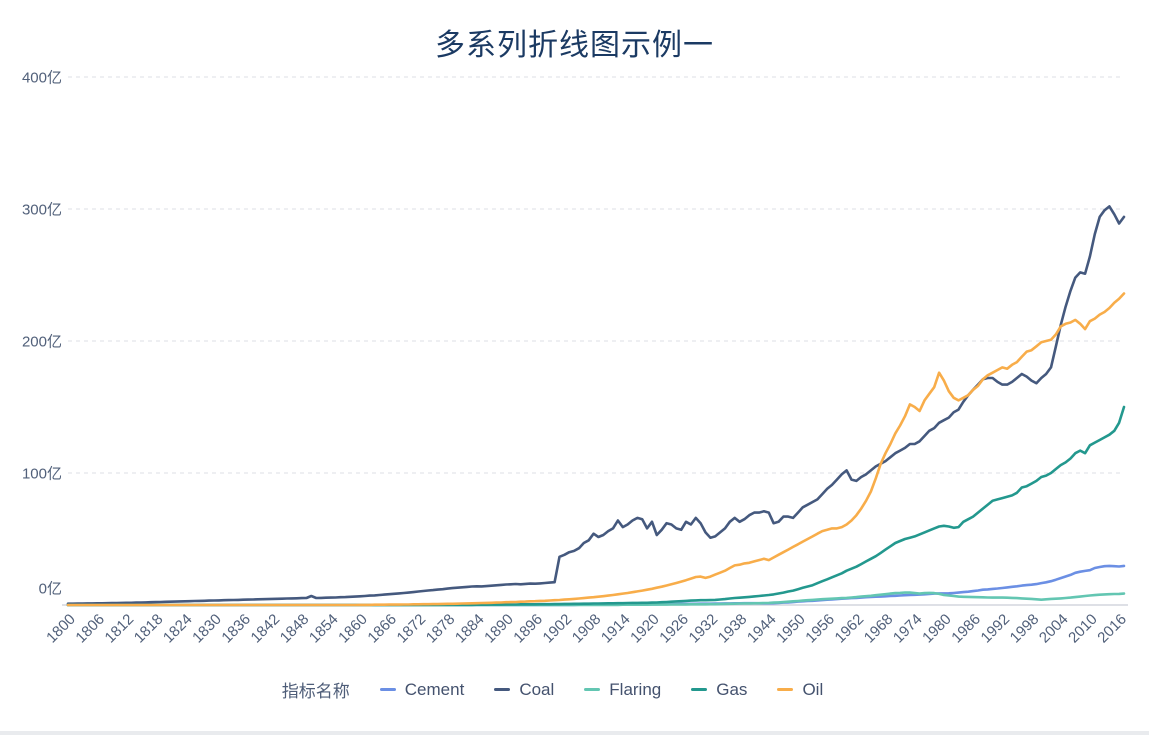 The image size is (1149, 735). Describe the element at coordinates (120, 629) in the screenshot. I see `x-axis-label-1812: 1812` at that location.